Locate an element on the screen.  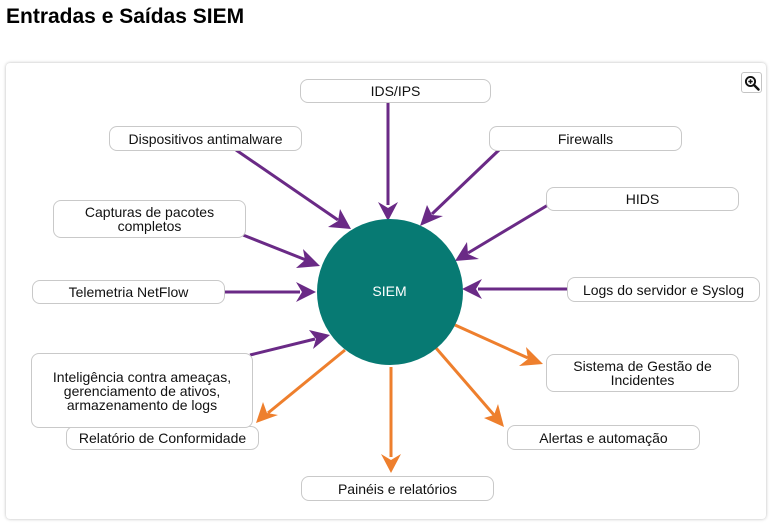
node-captures: Capturas de pacotes completos is located at coordinates (149, 219).